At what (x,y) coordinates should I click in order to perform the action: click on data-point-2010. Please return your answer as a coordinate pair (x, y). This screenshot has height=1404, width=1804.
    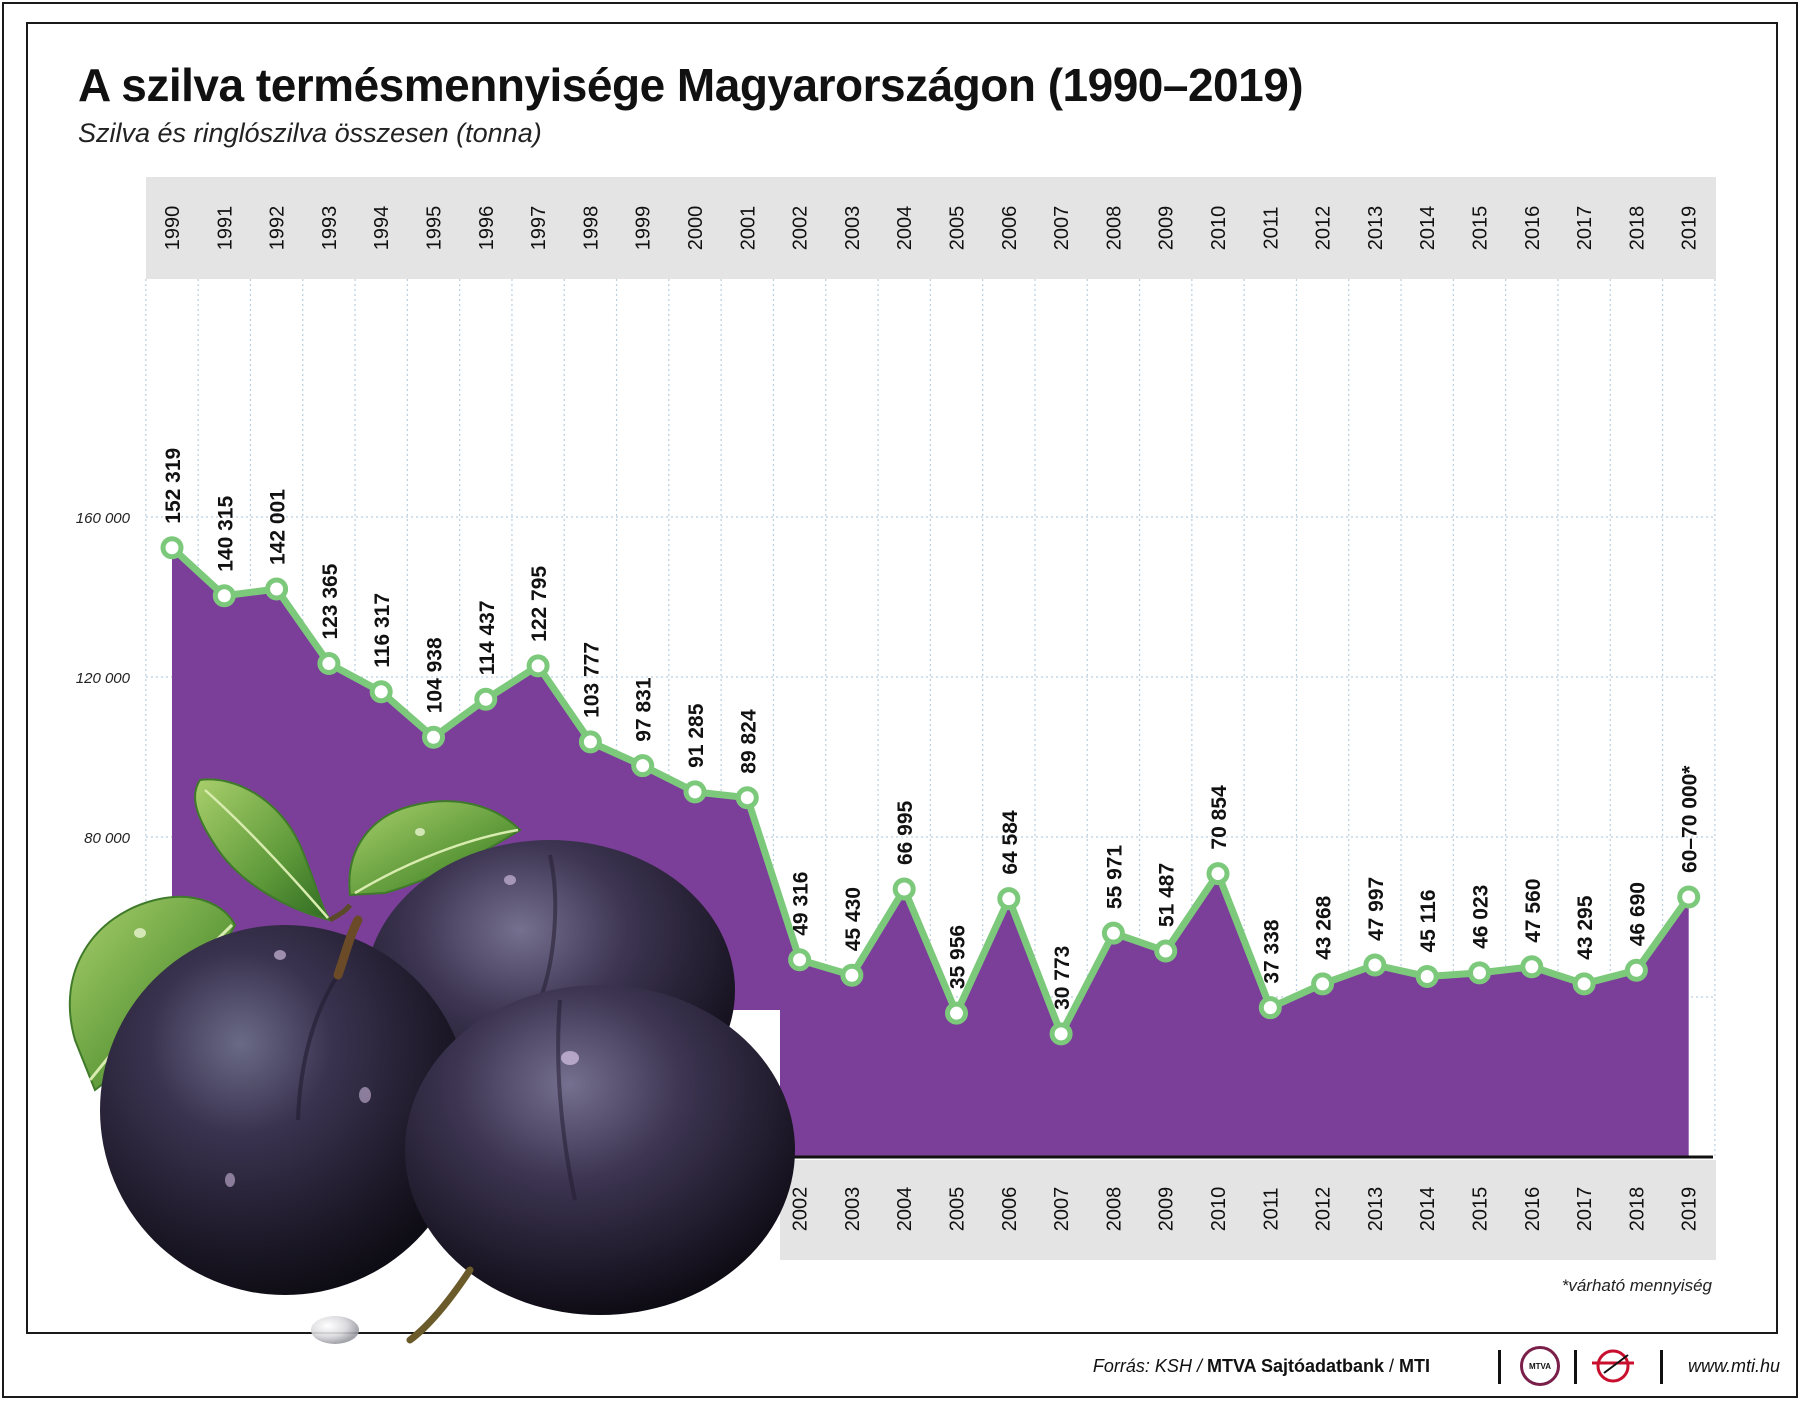
    Looking at the image, I should click on (1218, 874).